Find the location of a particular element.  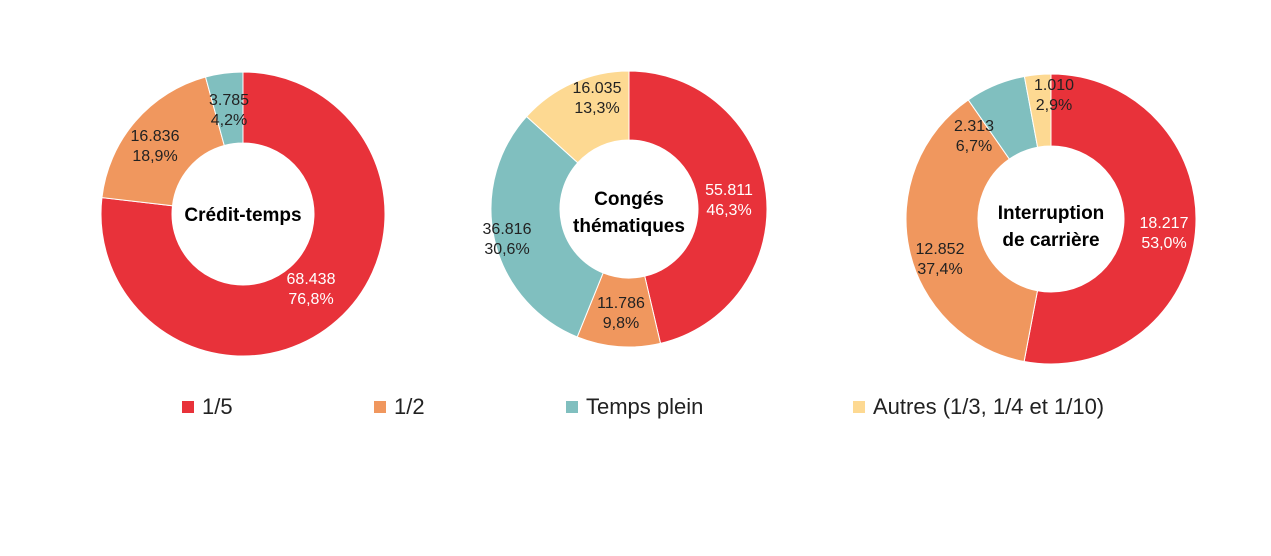

slice-label-cr-dit-temps-1-2: 16.836 18,9% is located at coordinates (155, 146).